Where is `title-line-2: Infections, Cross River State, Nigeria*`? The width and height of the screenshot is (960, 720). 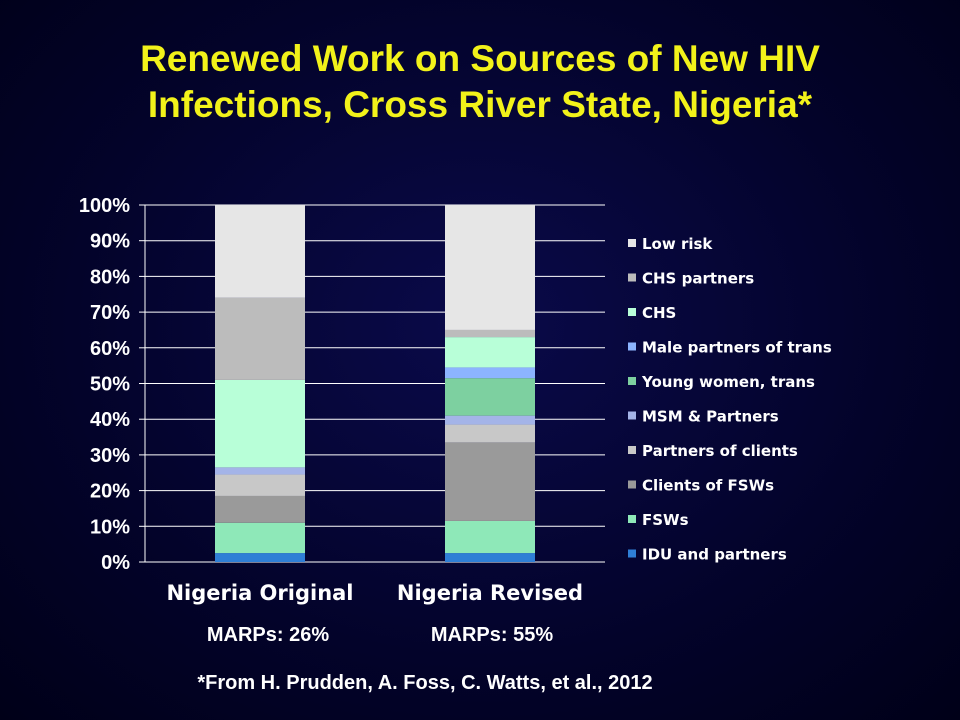 title-line-2: Infections, Cross River State, Nigeria* is located at coordinates (480, 104).